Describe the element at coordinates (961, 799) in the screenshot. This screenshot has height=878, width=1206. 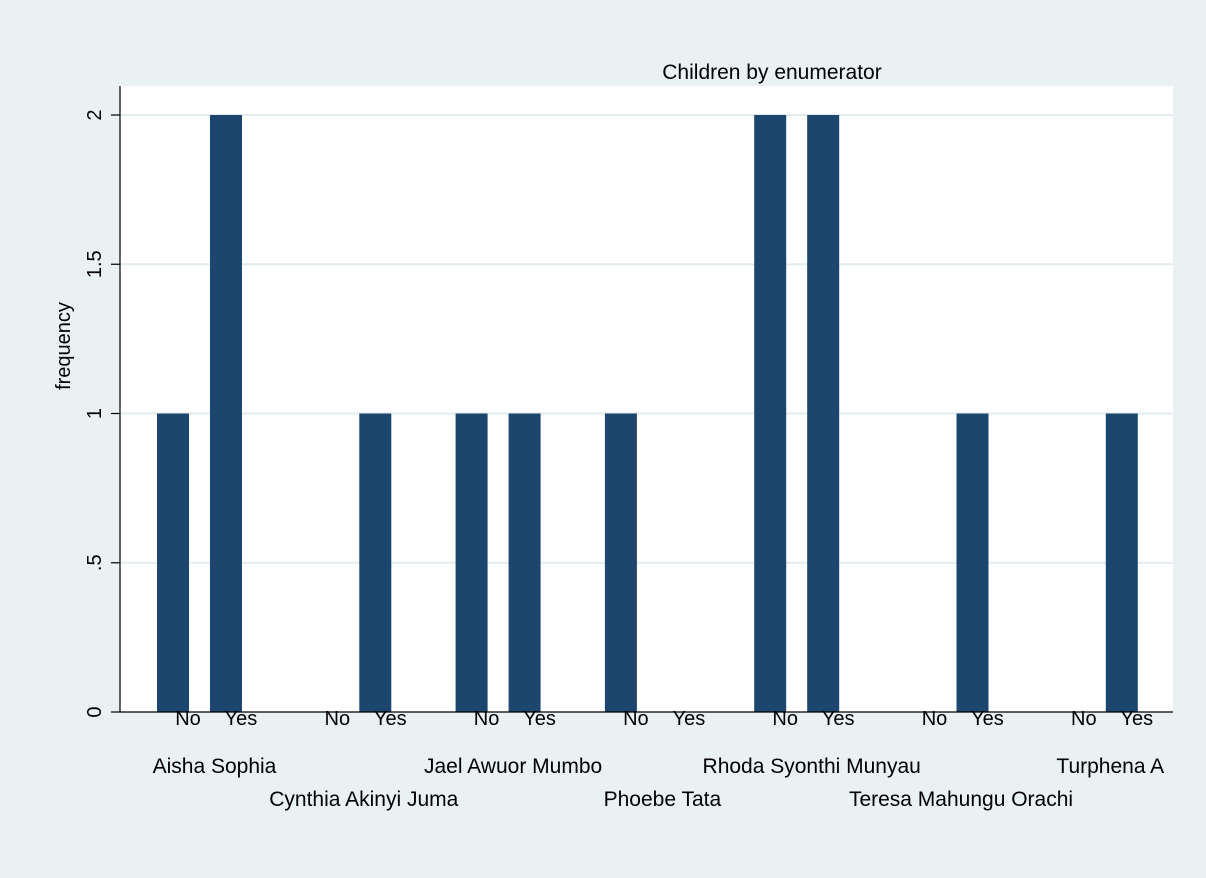
I see `x-group-label: Teresa Mahungu Orachi` at that location.